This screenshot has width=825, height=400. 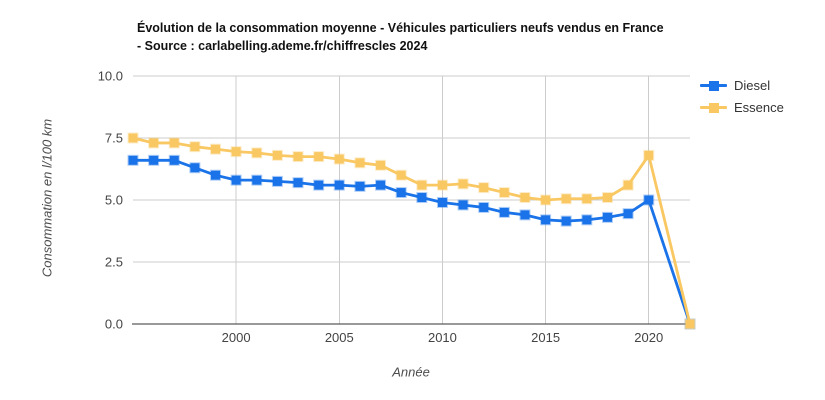 What do you see at coordinates (442, 337) in the screenshot?
I see `x-tick-label: 2010` at bounding box center [442, 337].